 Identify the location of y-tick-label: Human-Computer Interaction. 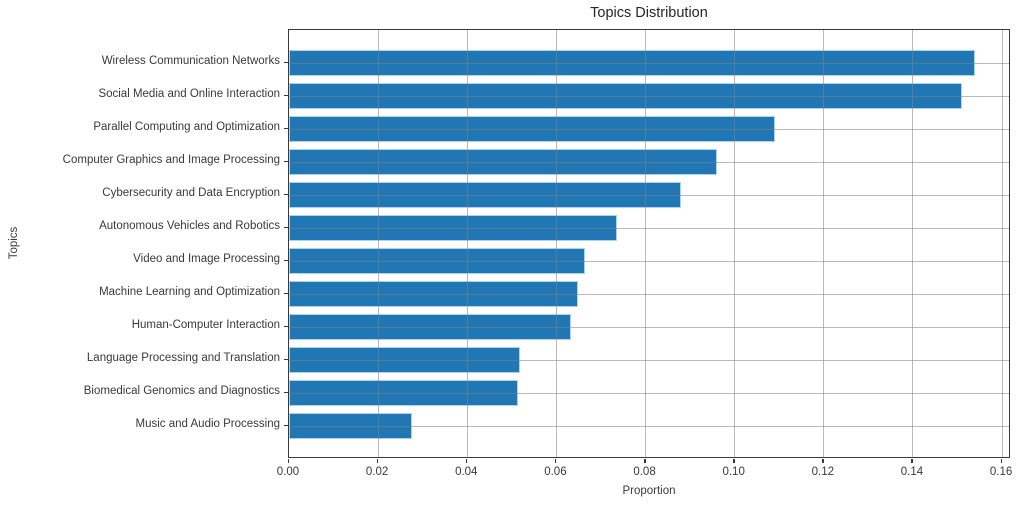
(205, 325).